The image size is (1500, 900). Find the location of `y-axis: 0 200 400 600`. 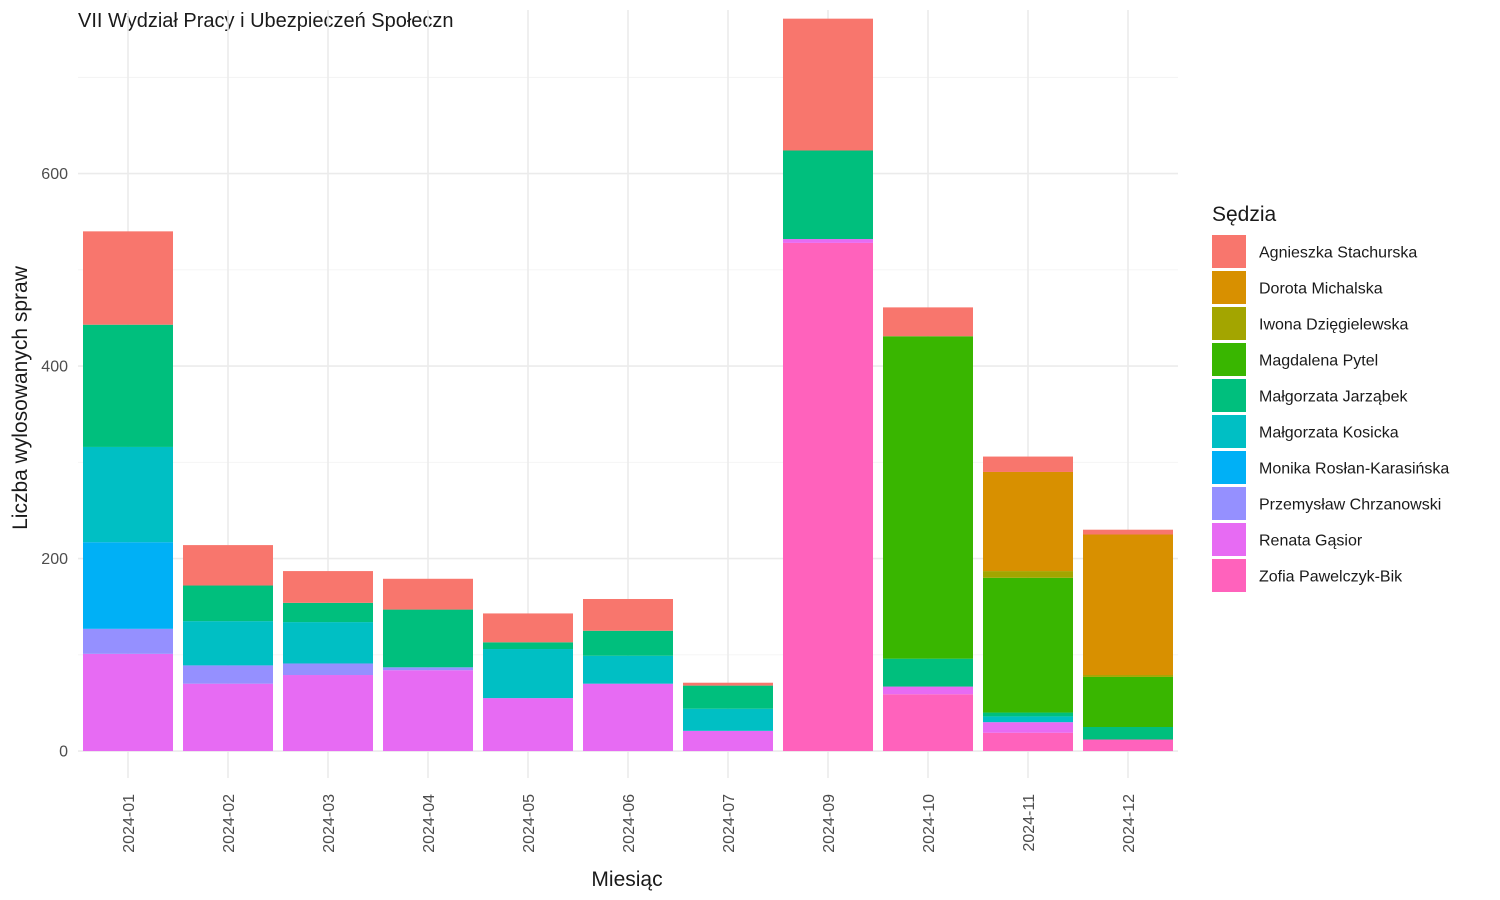

y-axis: 0 200 400 600 is located at coordinates (54, 463).